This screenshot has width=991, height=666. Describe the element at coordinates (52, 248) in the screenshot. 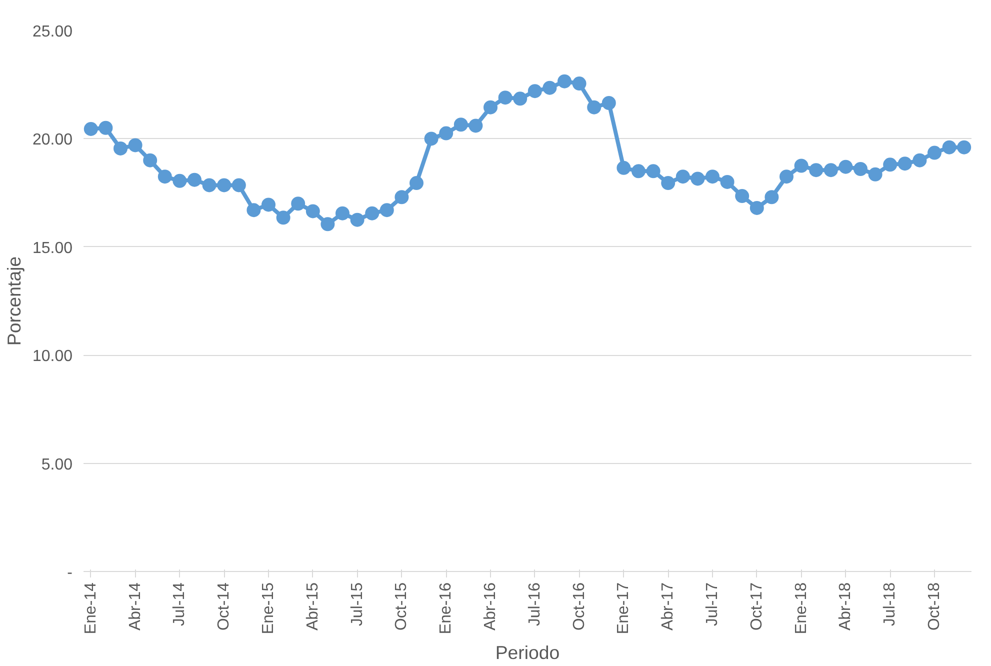

I see `y-tick-label: 15.00` at that location.